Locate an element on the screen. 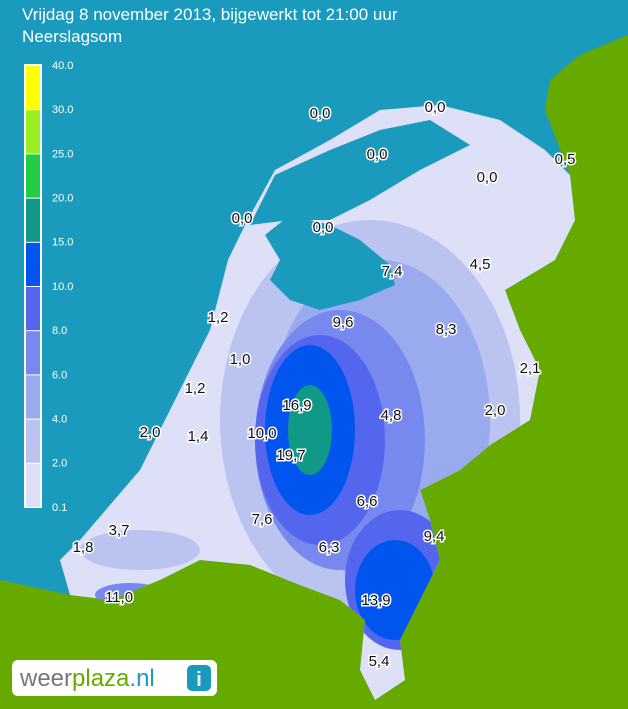 Image resolution: width=628 pixels, height=709 pixels. station-value: 13,9 is located at coordinates (375, 600).